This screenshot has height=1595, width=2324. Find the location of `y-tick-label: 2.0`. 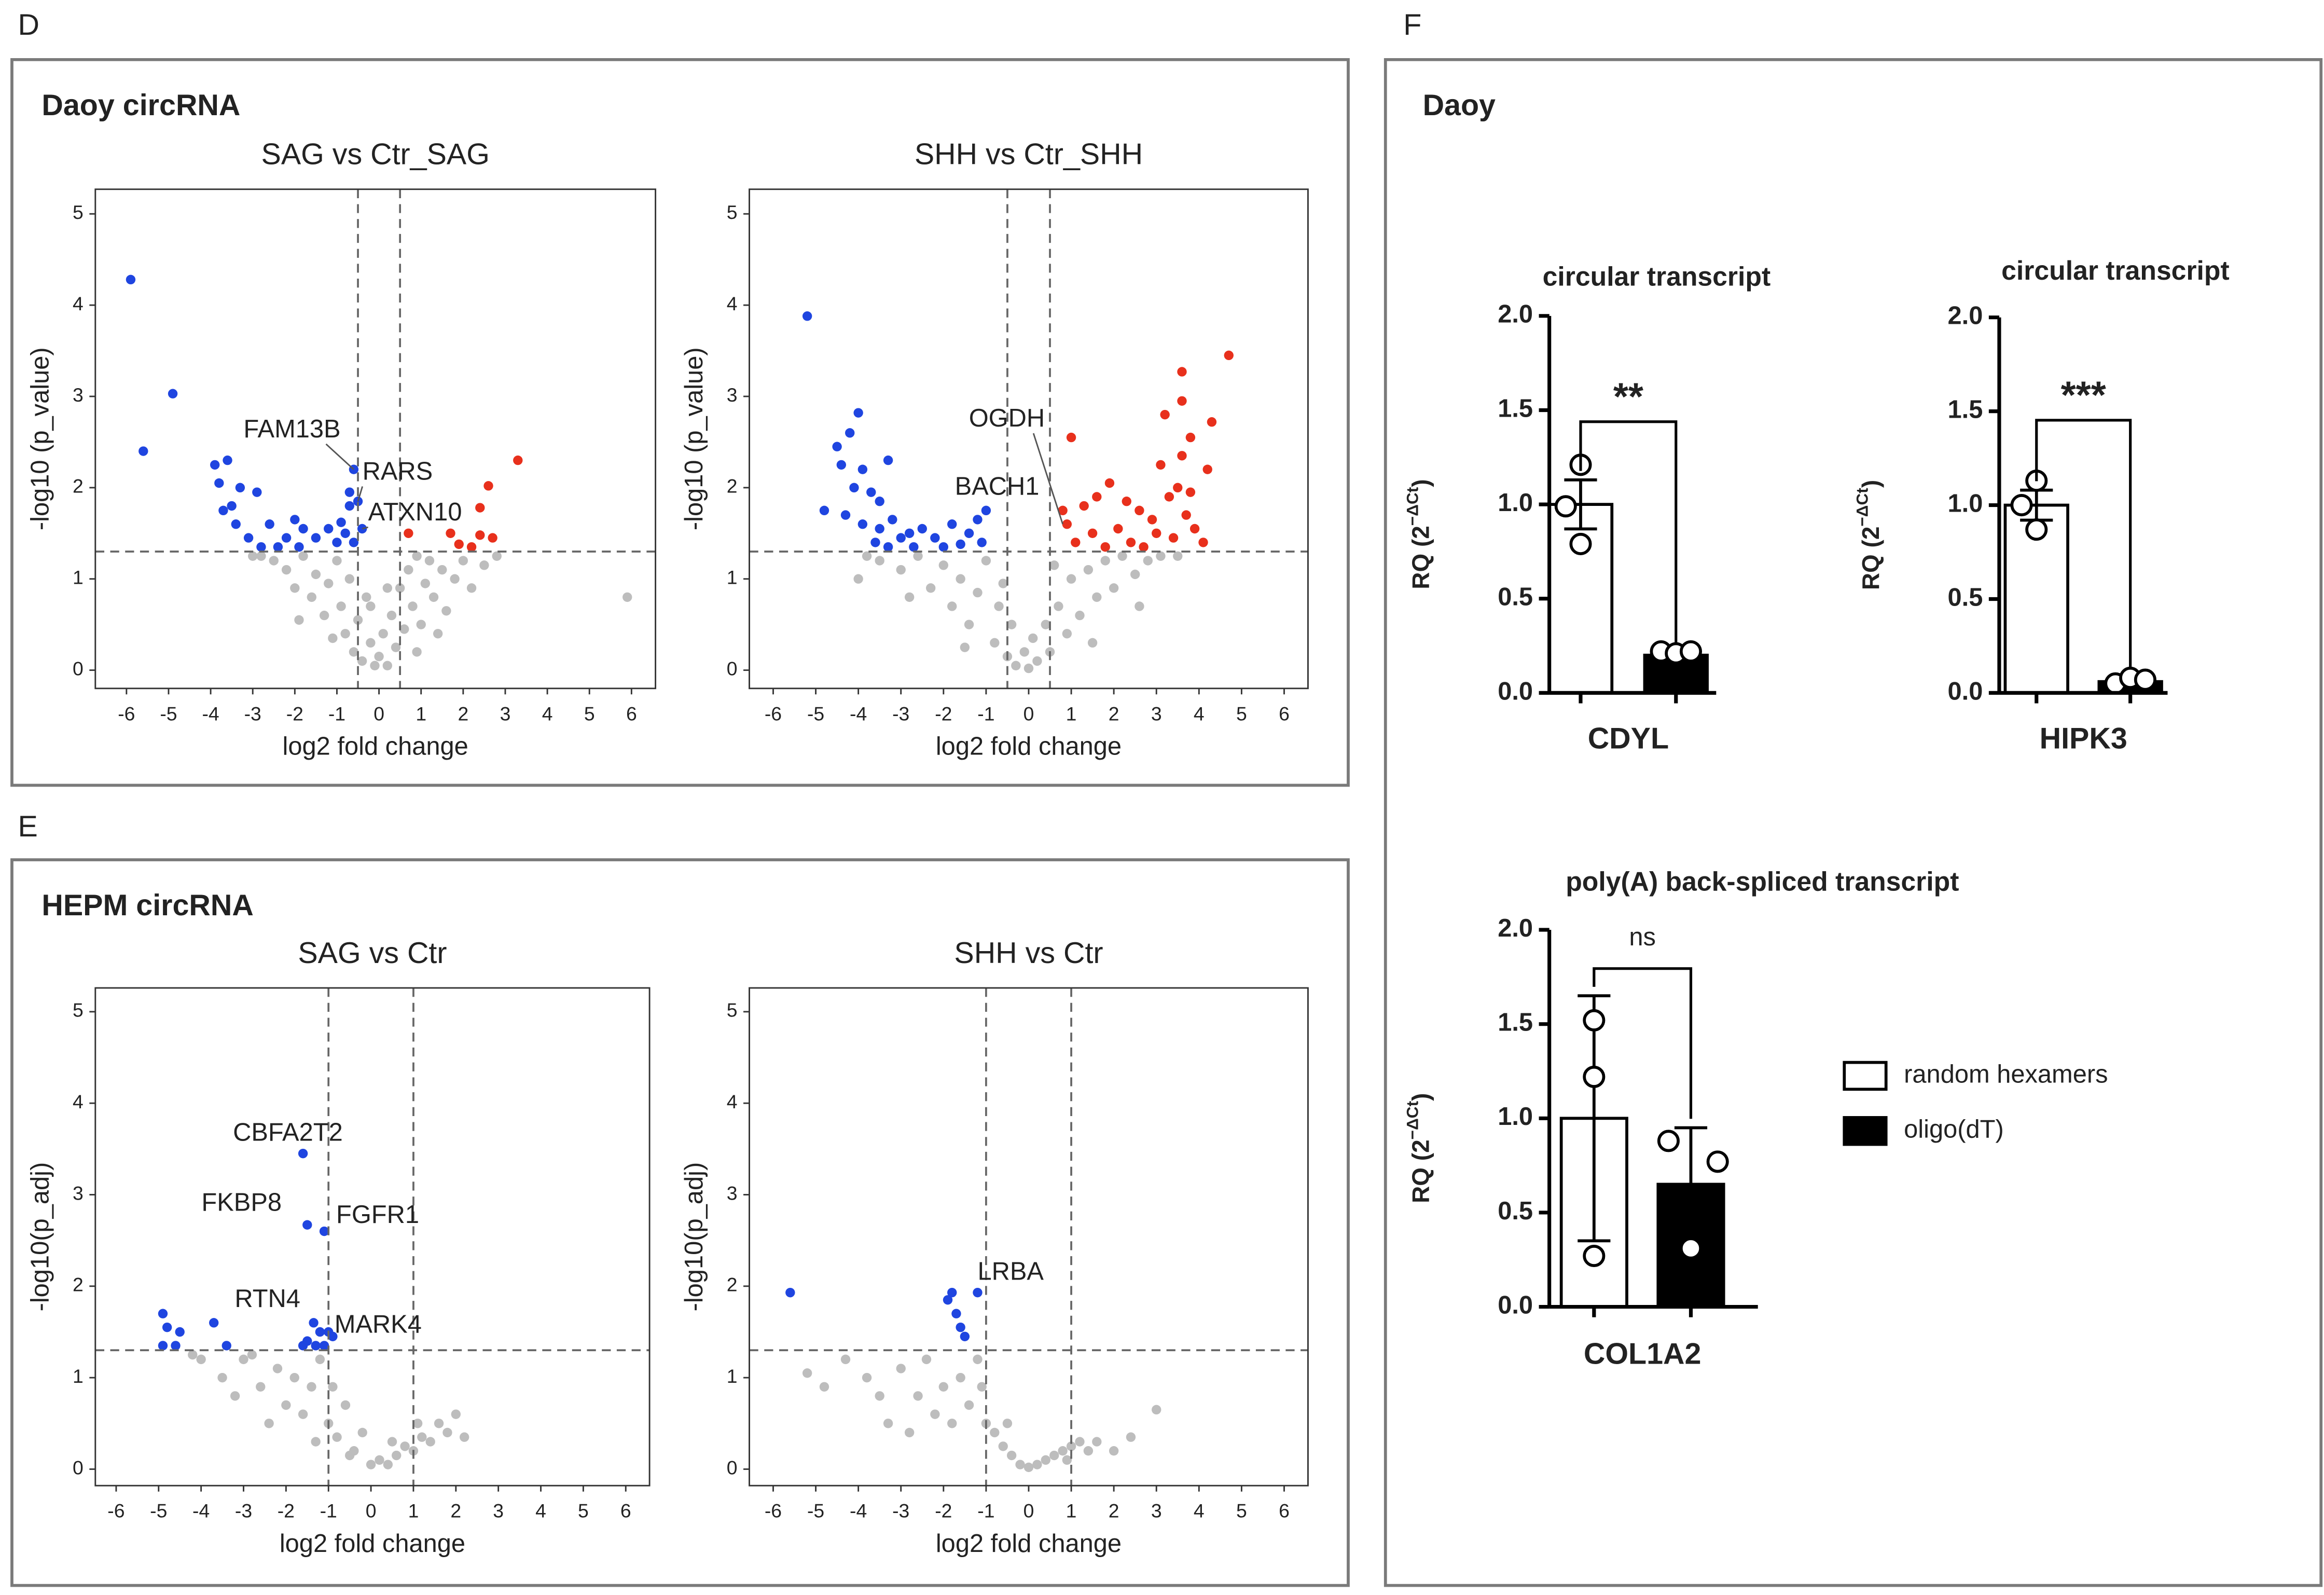

y-tick-label: 2.0 is located at coordinates (1965, 316).